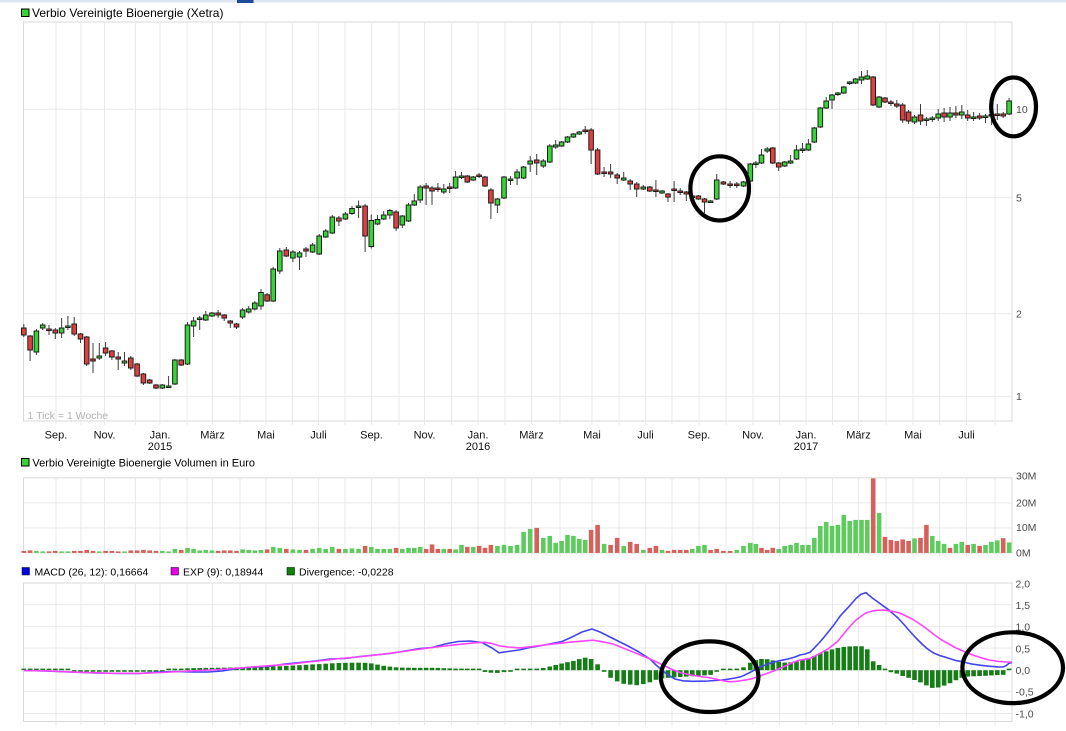 The height and width of the screenshot is (731, 1066). I want to click on svg-text: MACD (26, 12): 0,16664, so click(92, 573).